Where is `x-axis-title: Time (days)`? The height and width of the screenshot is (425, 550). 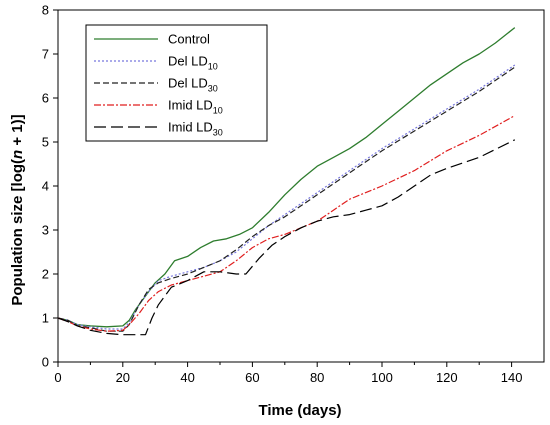 x-axis-title: Time (days) is located at coordinates (299, 410).